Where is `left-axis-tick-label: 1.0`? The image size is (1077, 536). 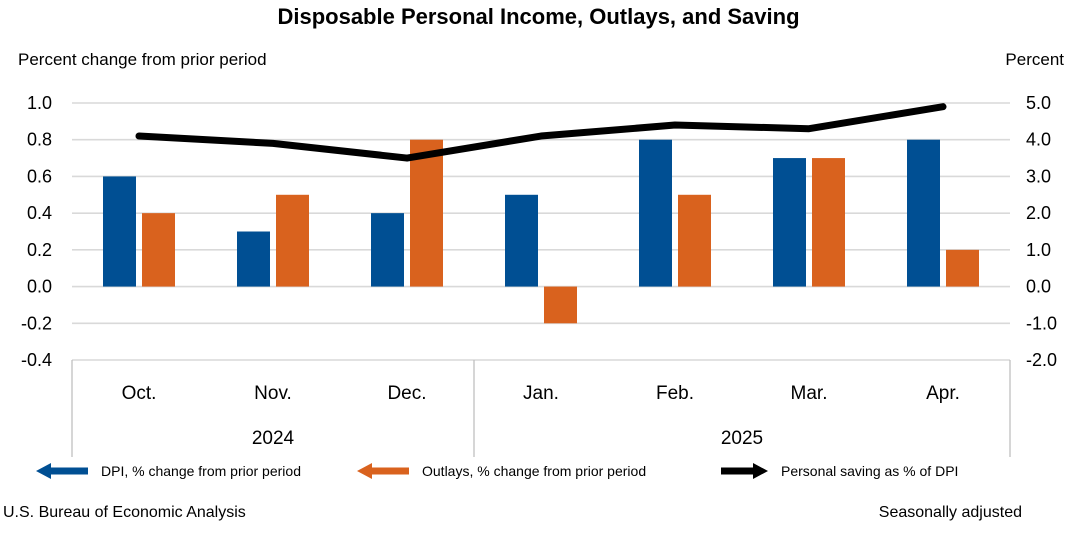 left-axis-tick-label: 1.0 is located at coordinates (39, 103).